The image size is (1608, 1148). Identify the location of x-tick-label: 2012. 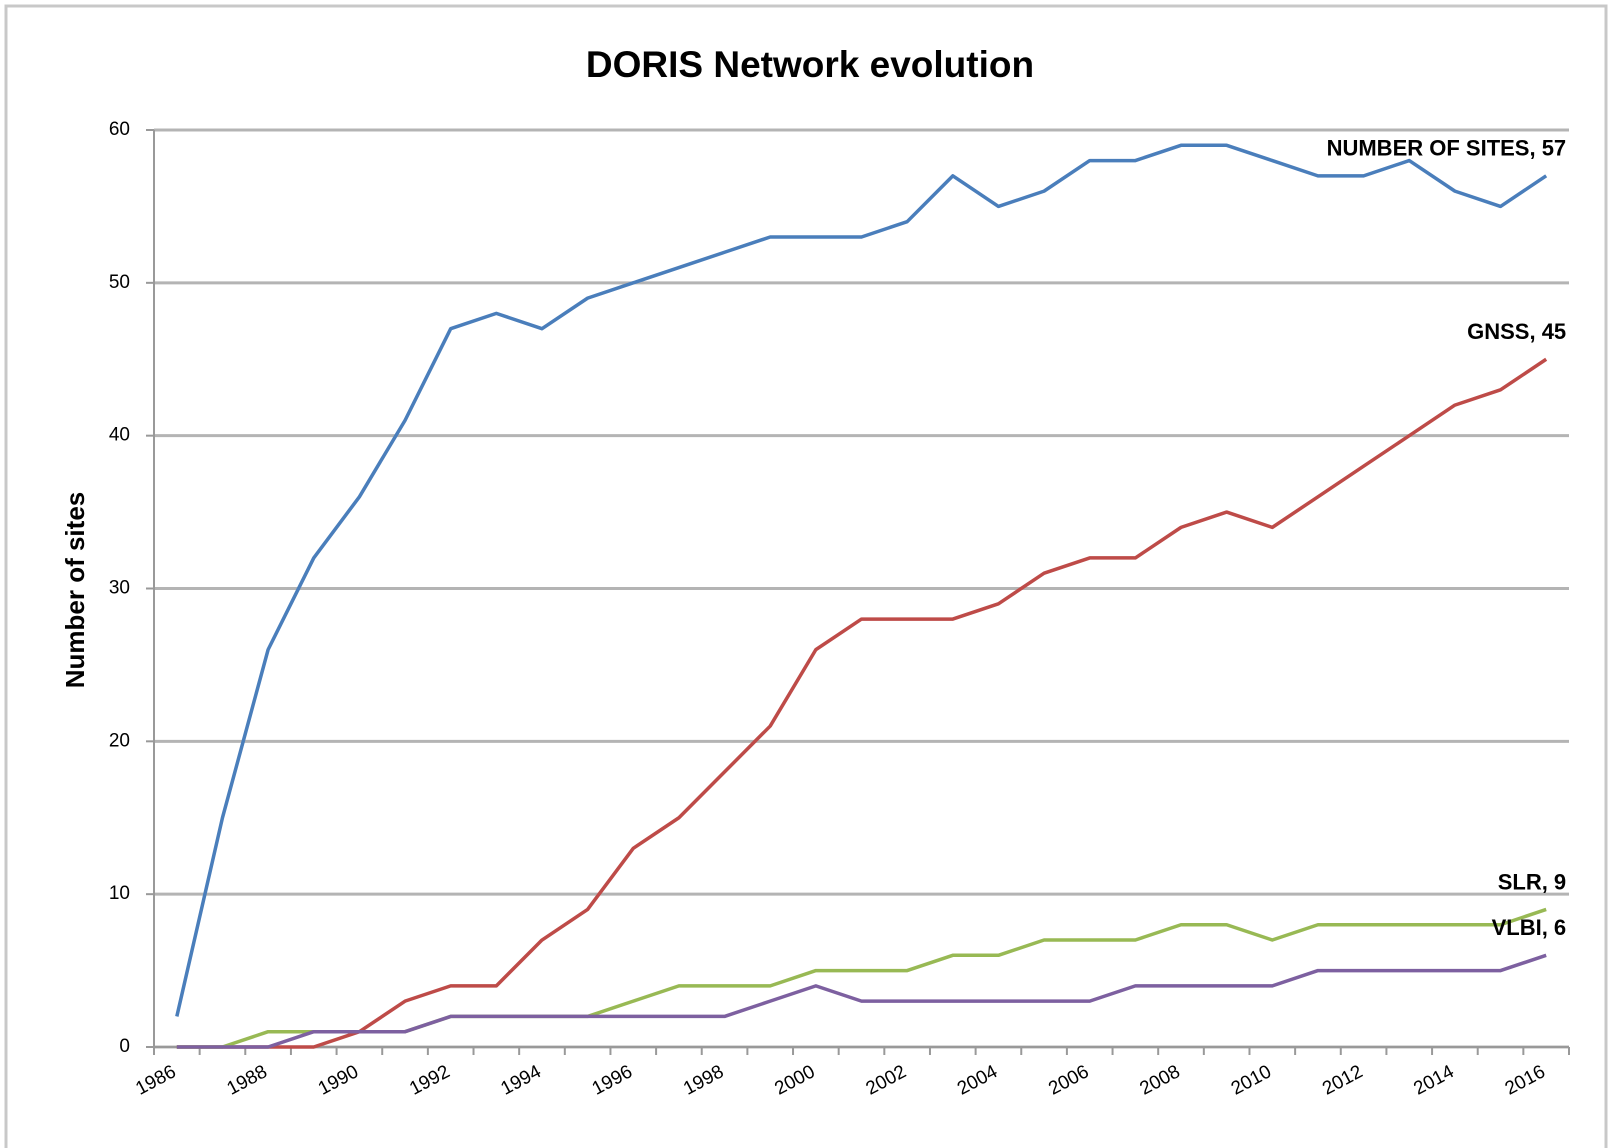
(1342, 1080).